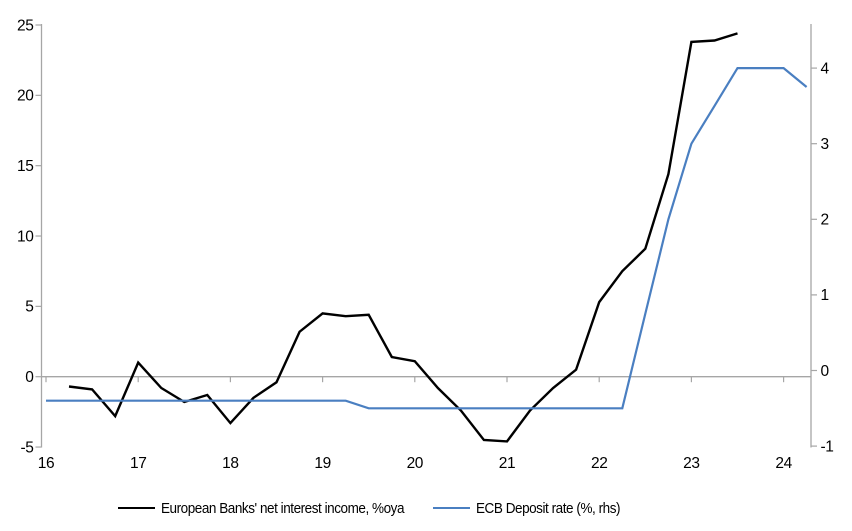 The image size is (852, 531). Describe the element at coordinates (507, 463) in the screenshot. I see `x-axis-tick-label: 21` at that location.